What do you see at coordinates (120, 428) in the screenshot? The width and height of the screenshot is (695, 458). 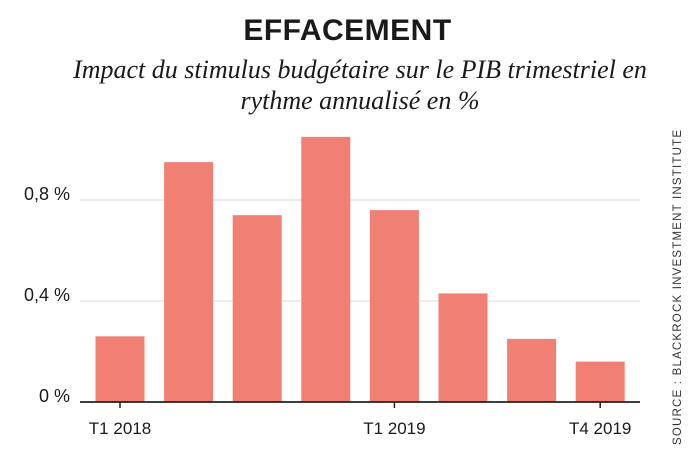 I see `x-tick-label: T1 2018` at bounding box center [120, 428].